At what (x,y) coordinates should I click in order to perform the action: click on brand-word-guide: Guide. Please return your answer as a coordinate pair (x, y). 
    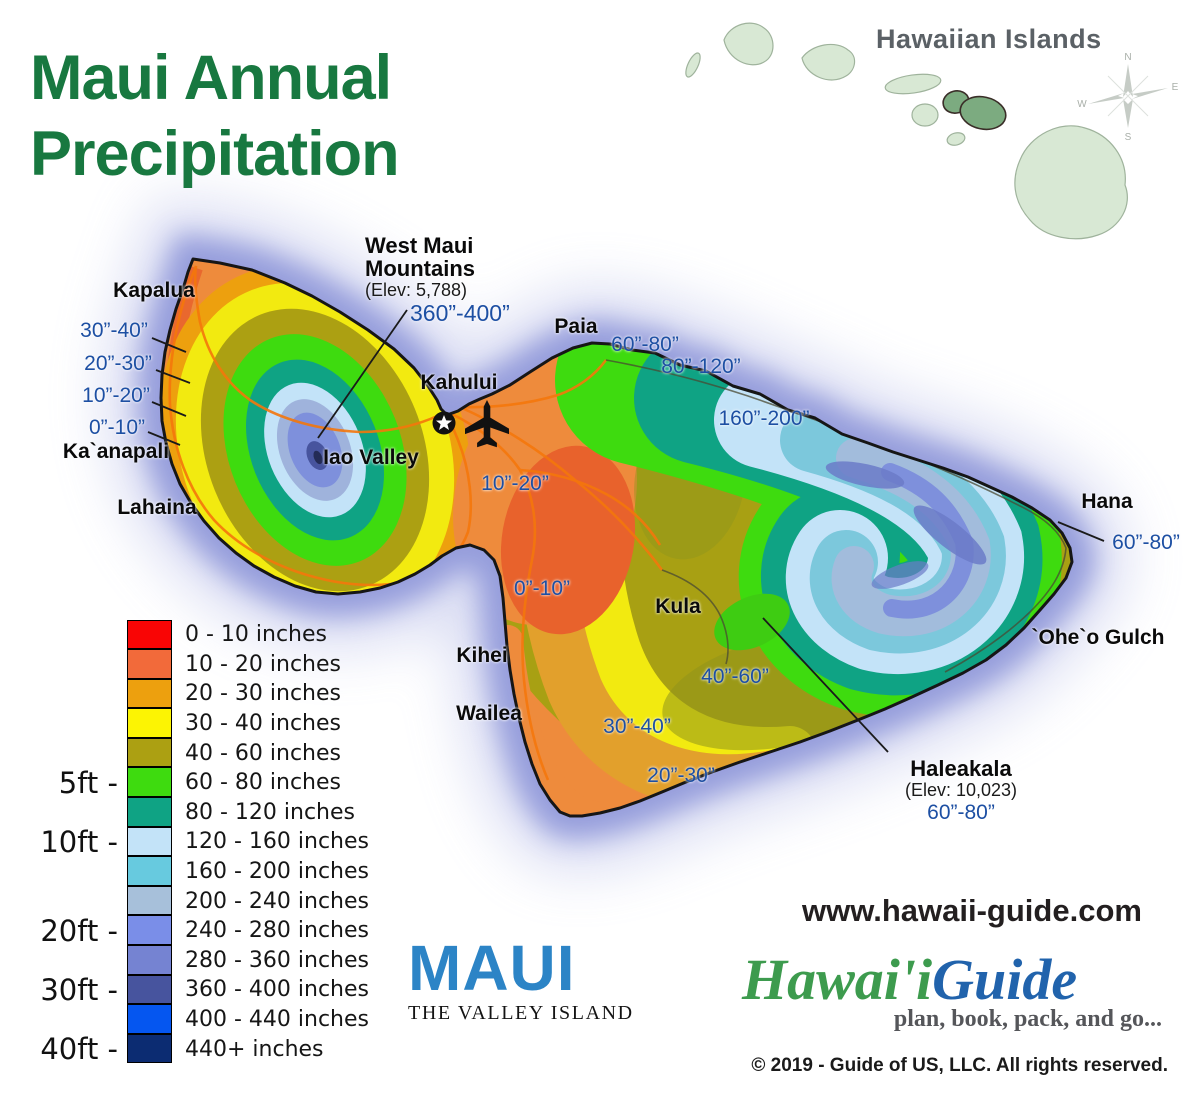
    Looking at the image, I should click on (1005, 979).